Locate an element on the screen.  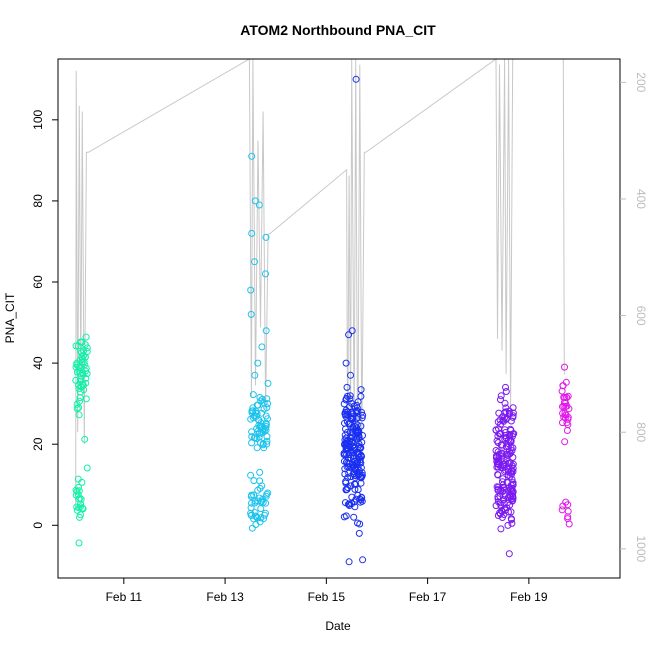
x-tick-label: Feb 15 is located at coordinates (327, 597).